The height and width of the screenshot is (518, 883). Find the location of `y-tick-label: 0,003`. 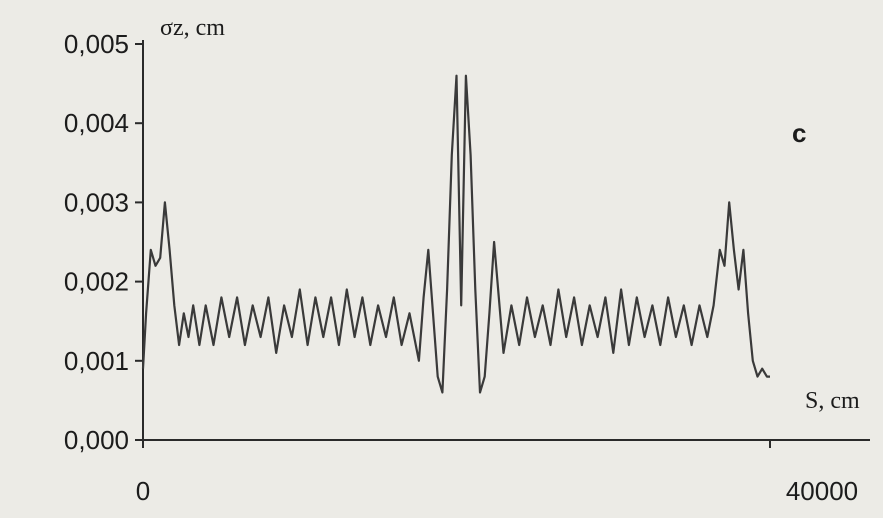

y-tick-label: 0,003 is located at coordinates (96, 202).